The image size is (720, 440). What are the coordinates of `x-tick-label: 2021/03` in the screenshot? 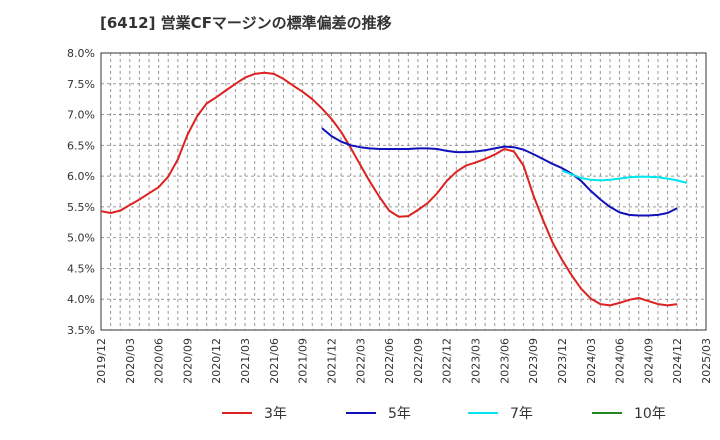 It's located at (245, 361).